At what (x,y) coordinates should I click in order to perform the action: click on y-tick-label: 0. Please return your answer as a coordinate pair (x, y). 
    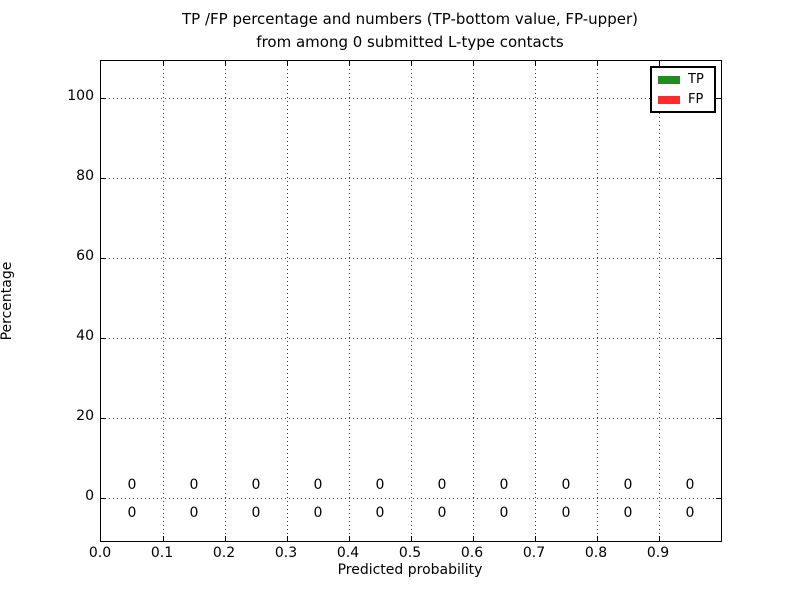
    Looking at the image, I should click on (89, 496).